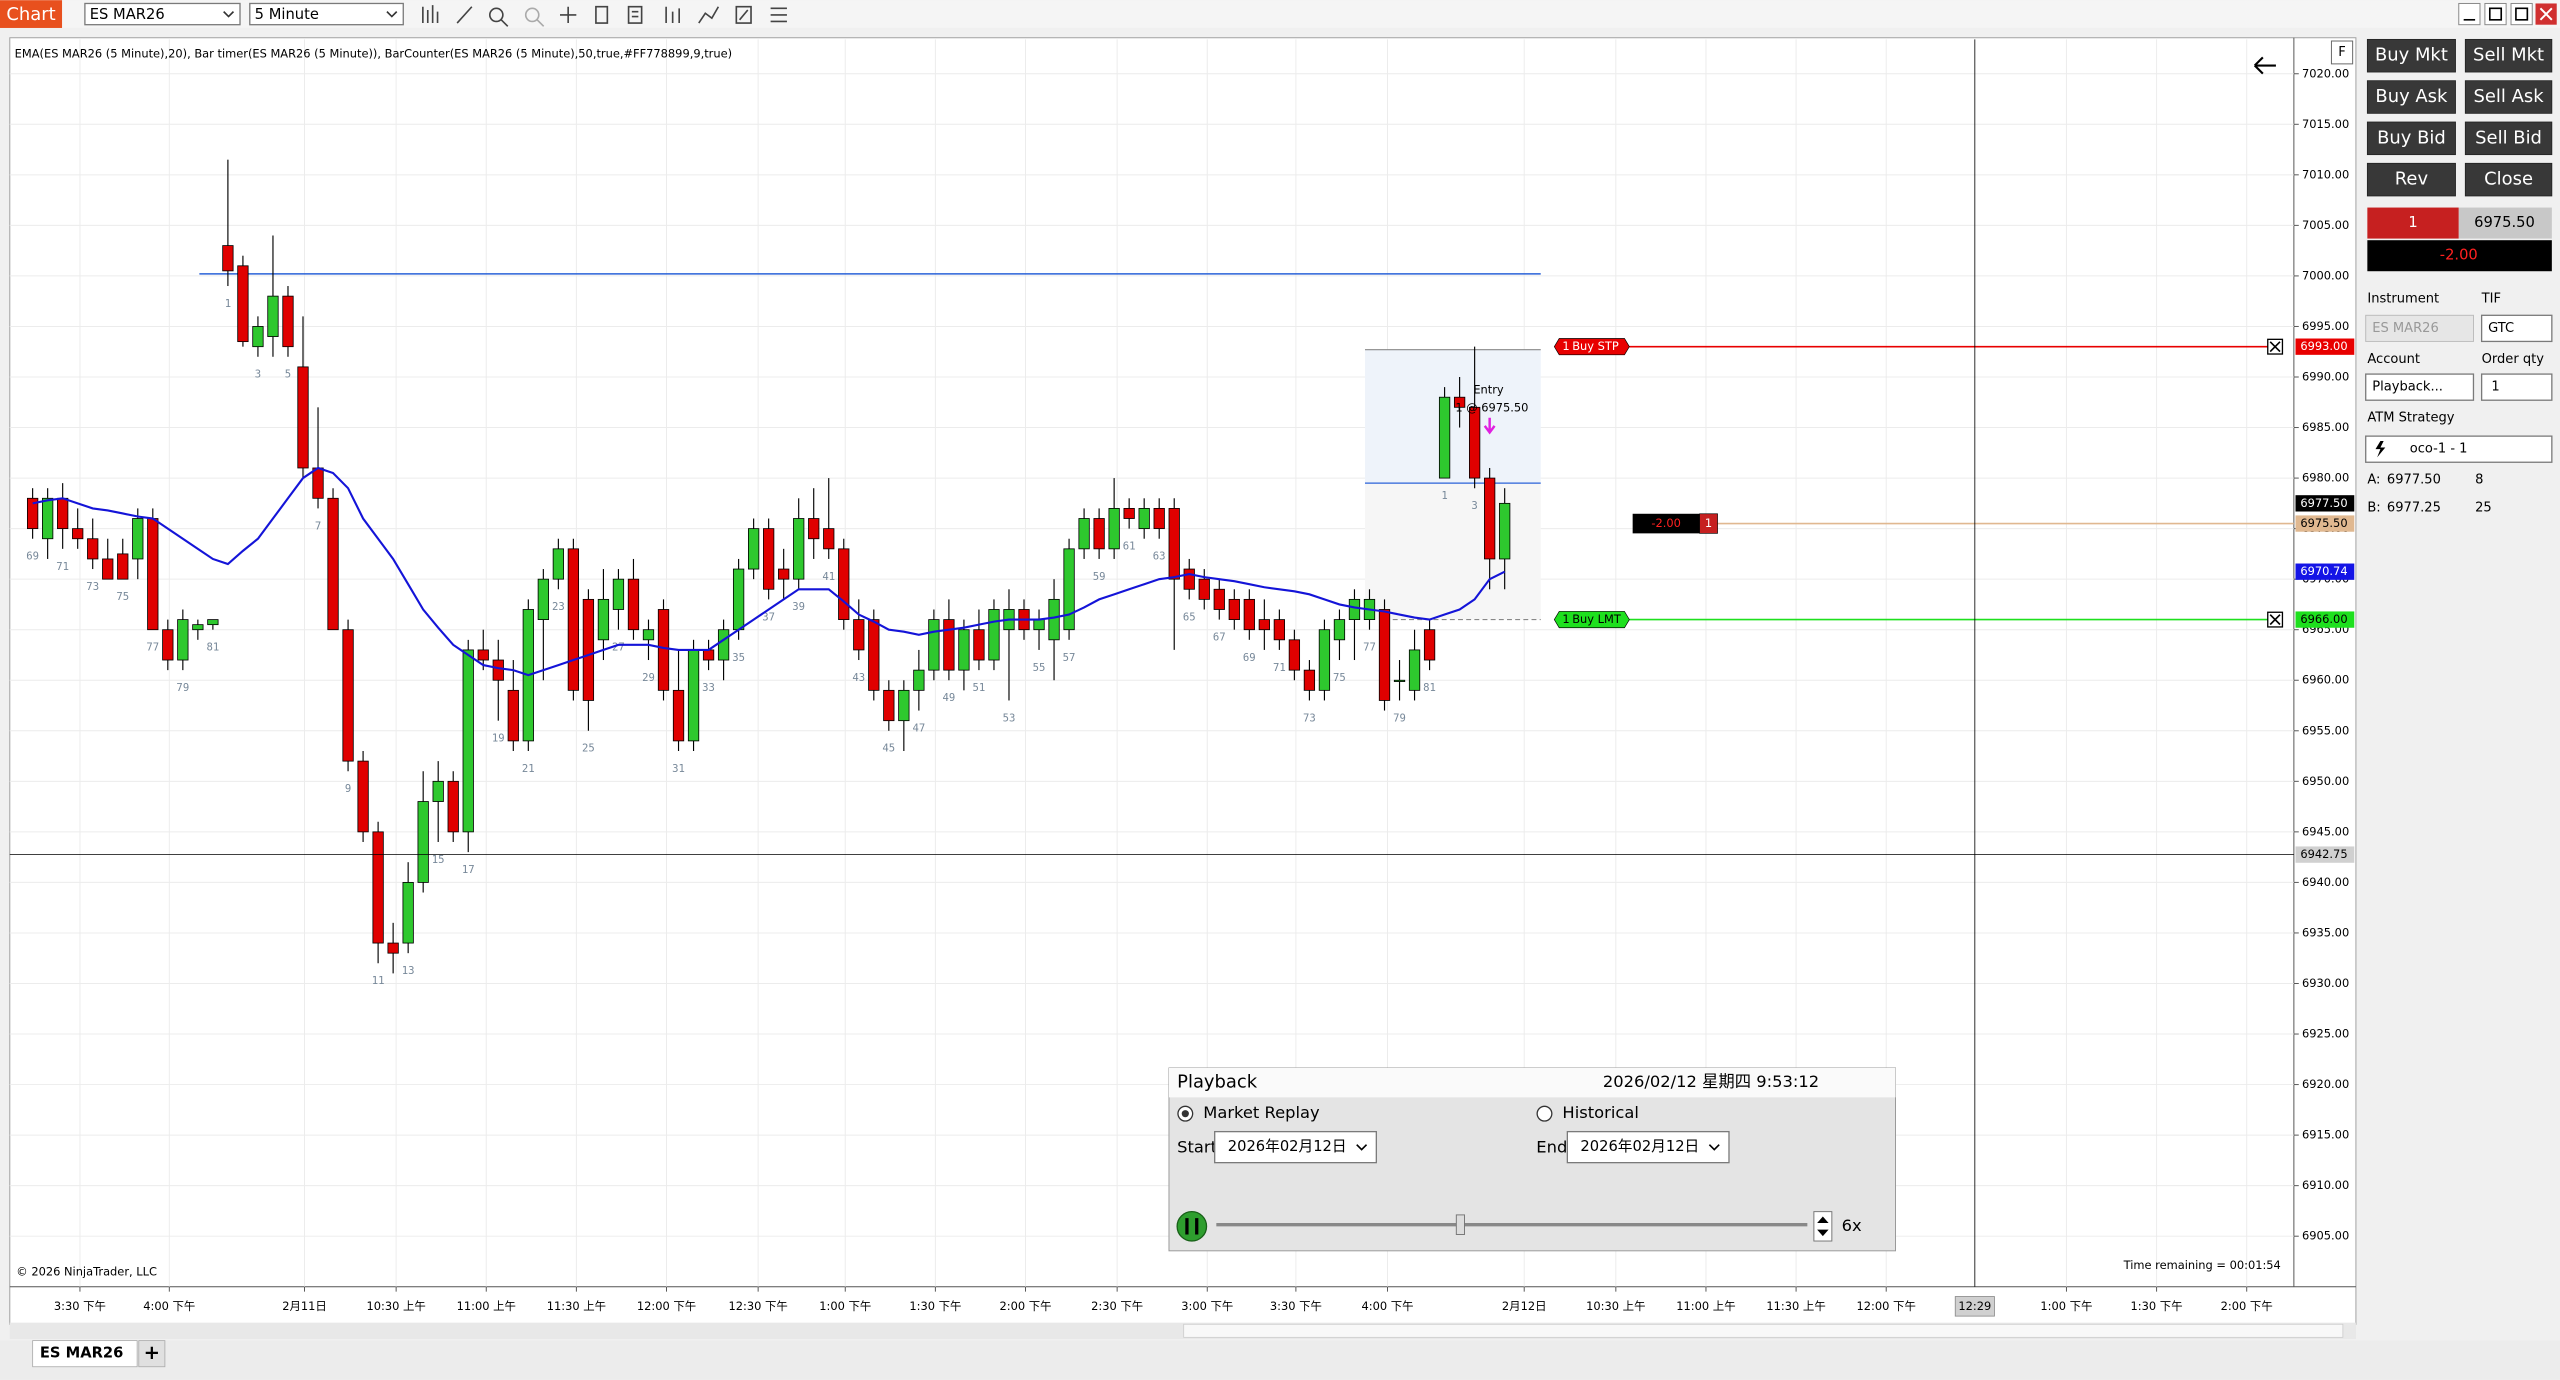  What do you see at coordinates (1565, 346) in the screenshot?
I see `order-qty: 1` at bounding box center [1565, 346].